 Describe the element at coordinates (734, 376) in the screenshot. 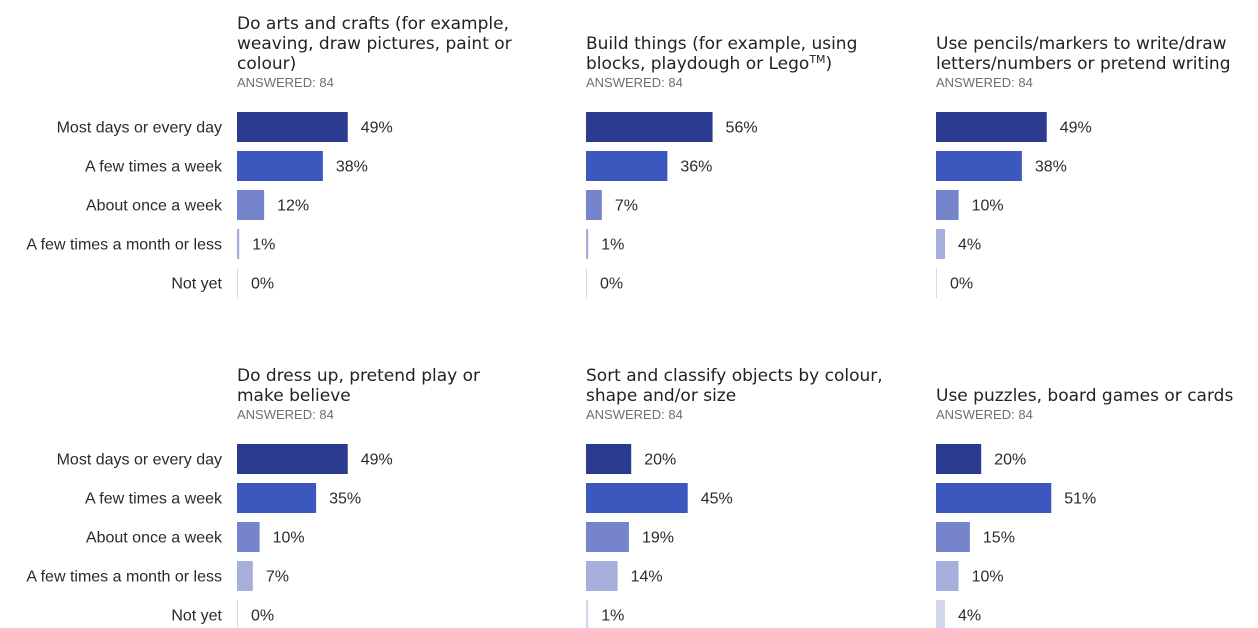

I see `chart-title-line: Sort and classify objects by colour,` at that location.